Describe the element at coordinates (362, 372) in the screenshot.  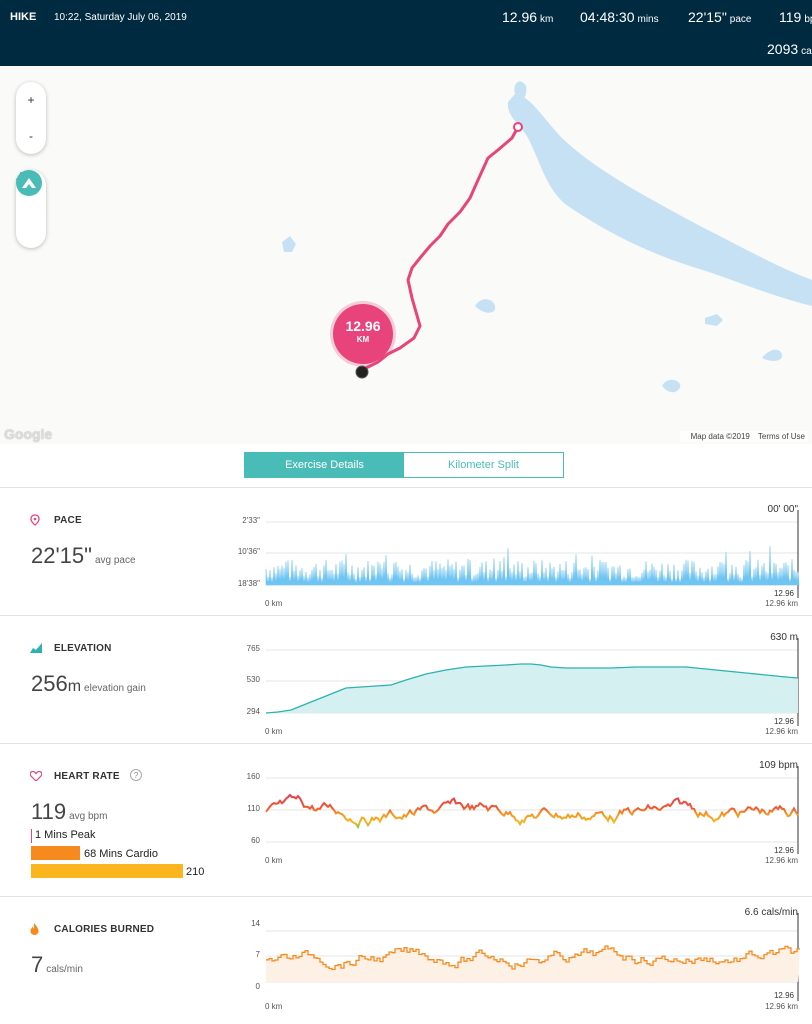
I see `route-end-marker` at that location.